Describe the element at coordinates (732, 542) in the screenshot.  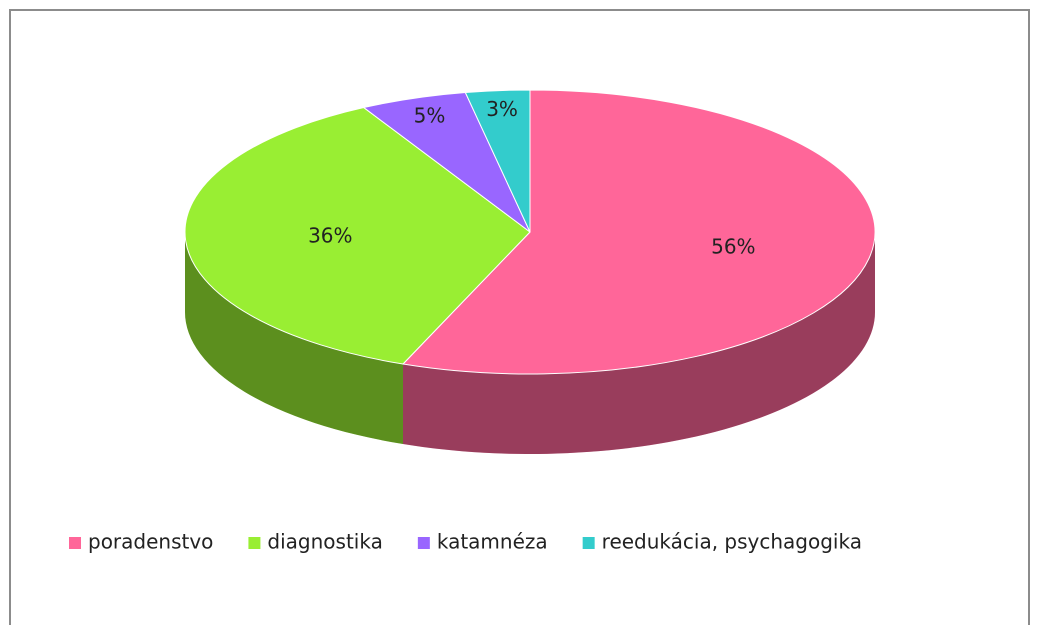
I see `legend-label: reedukácia, psychagogika` at that location.